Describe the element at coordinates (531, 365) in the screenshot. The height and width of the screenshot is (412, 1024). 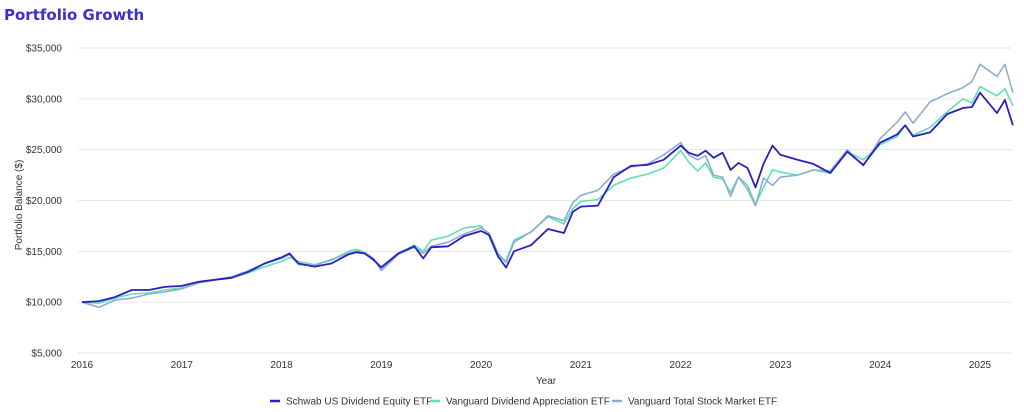
I see `x-axis-ticks: 2016 2017 2018 2019 2020 2021 2022 2023 2024 2025` at that location.